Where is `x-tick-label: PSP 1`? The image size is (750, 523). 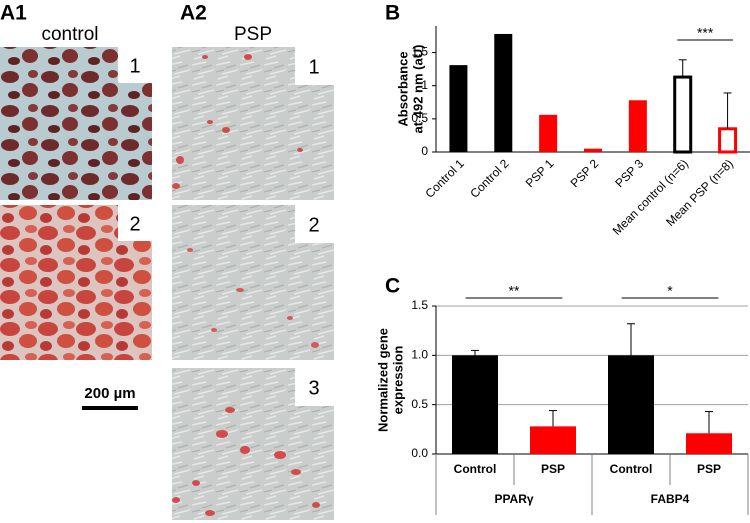
x-tick-label: PSP 1 is located at coordinates (540, 173).